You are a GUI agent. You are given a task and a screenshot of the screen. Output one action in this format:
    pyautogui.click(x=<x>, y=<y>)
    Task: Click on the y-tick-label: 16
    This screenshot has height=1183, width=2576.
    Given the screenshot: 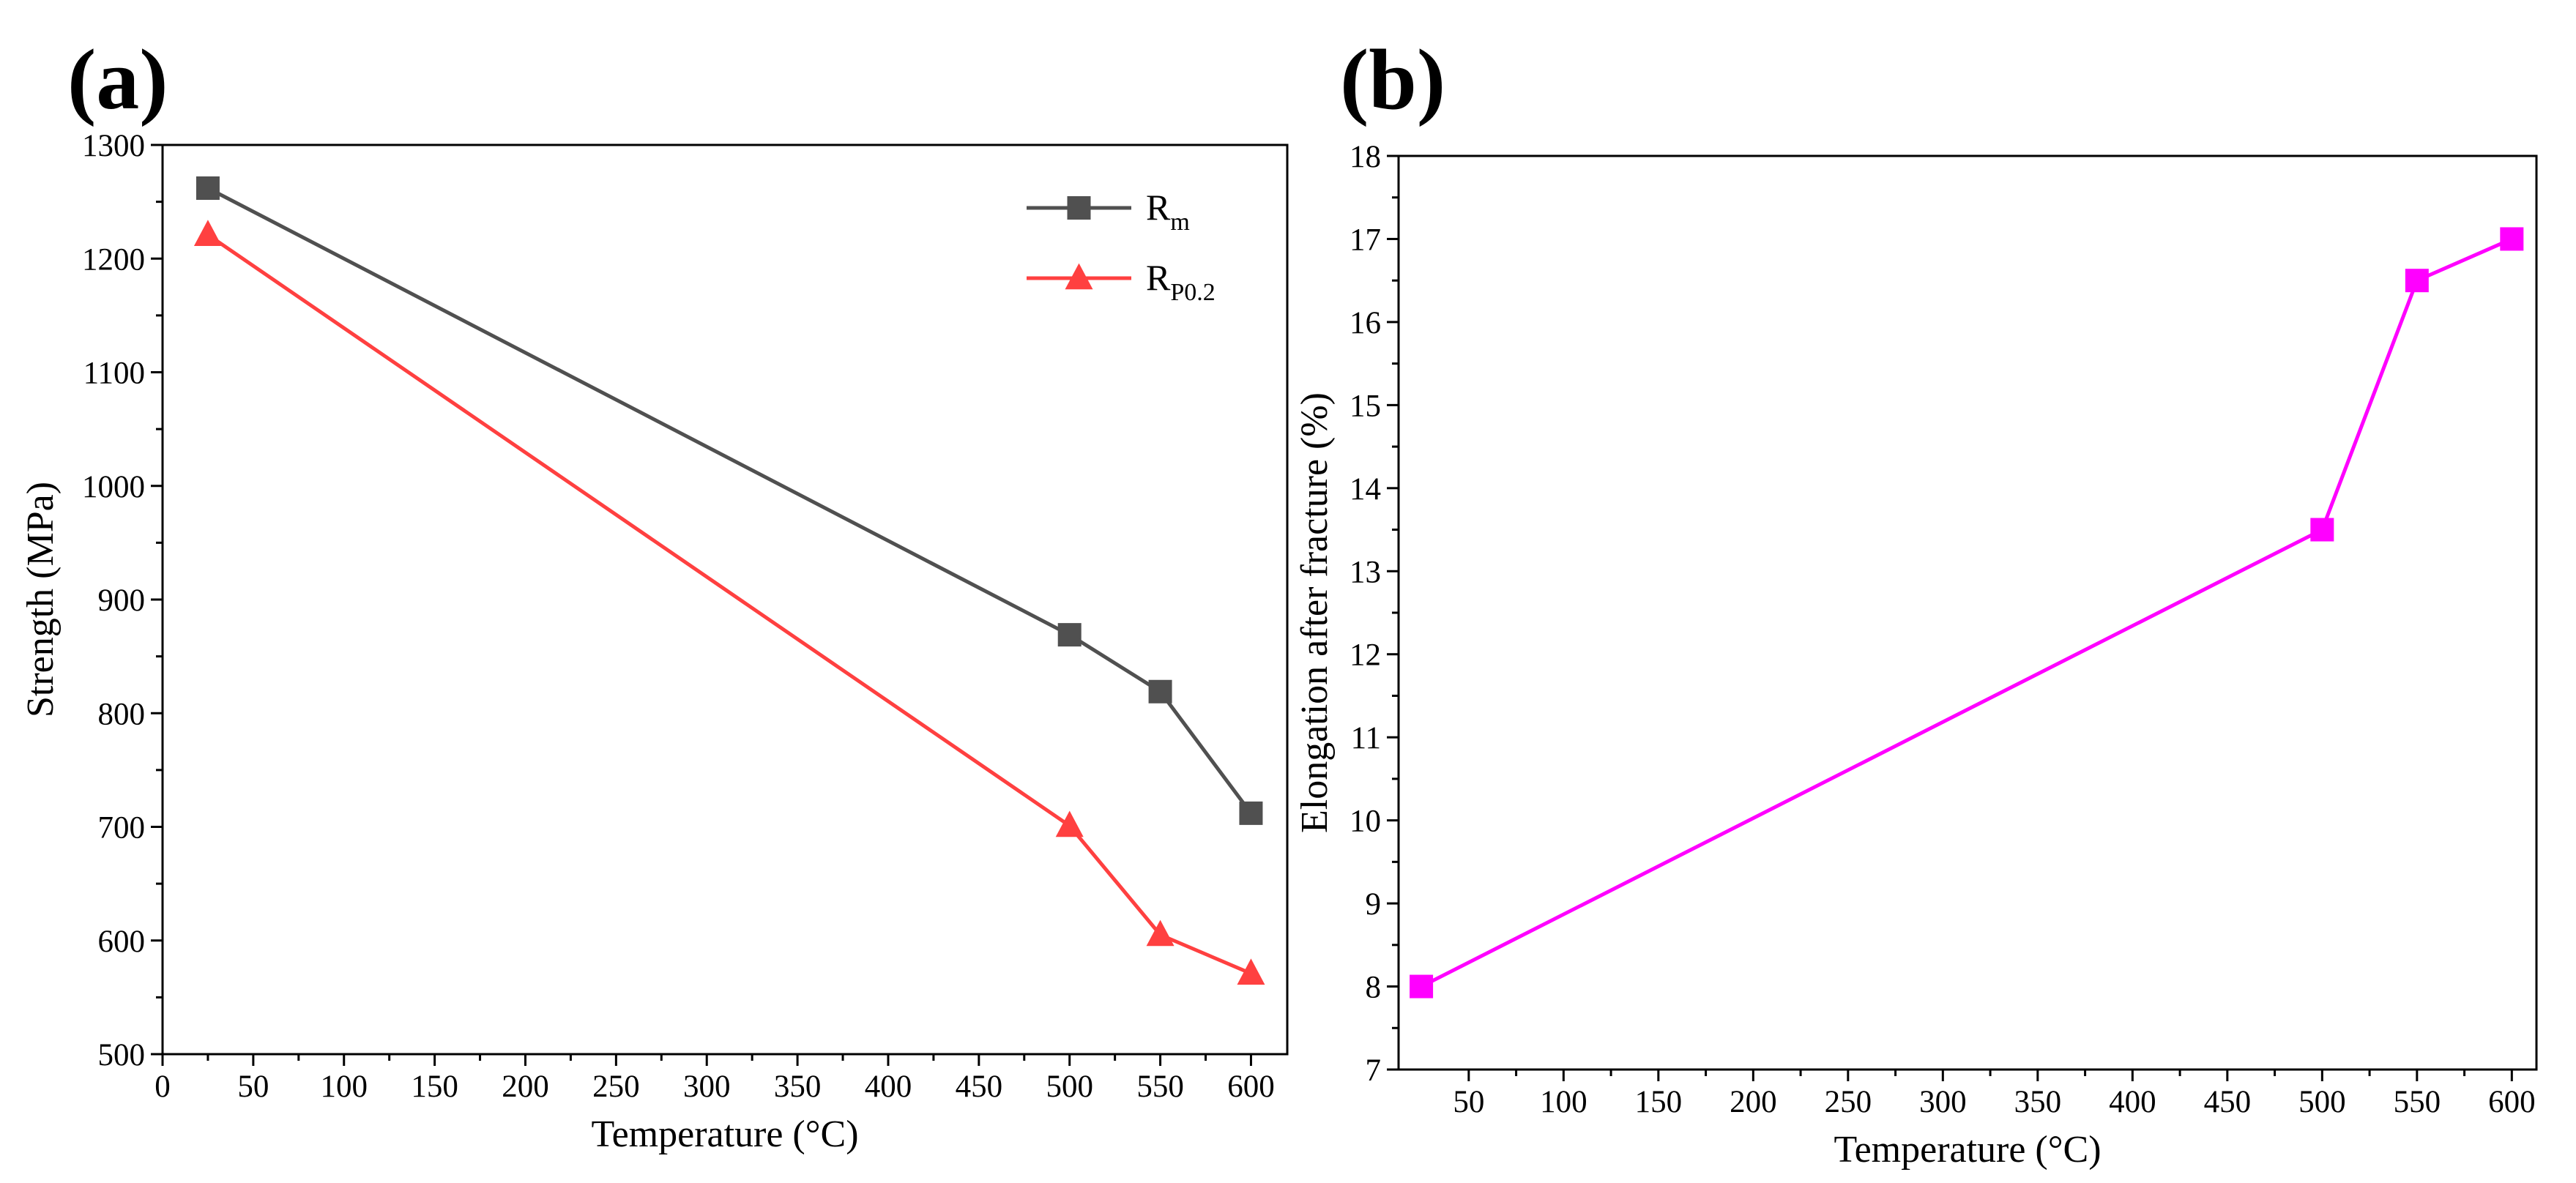 What is the action you would take?
    pyautogui.click(x=1365, y=323)
    